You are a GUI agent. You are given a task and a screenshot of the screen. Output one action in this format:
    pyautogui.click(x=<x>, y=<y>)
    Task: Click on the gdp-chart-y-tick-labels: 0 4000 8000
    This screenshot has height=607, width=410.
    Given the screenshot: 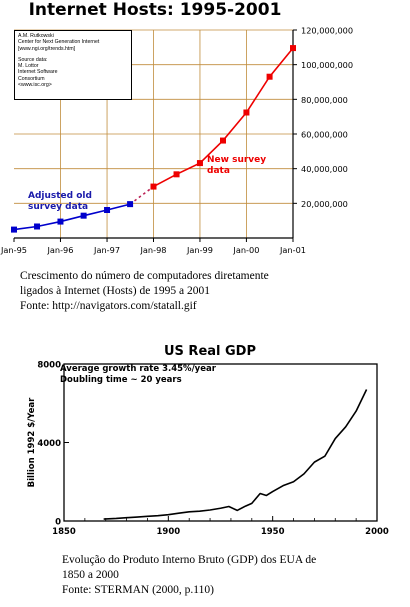 What is the action you would take?
    pyautogui.click(x=49, y=444)
    